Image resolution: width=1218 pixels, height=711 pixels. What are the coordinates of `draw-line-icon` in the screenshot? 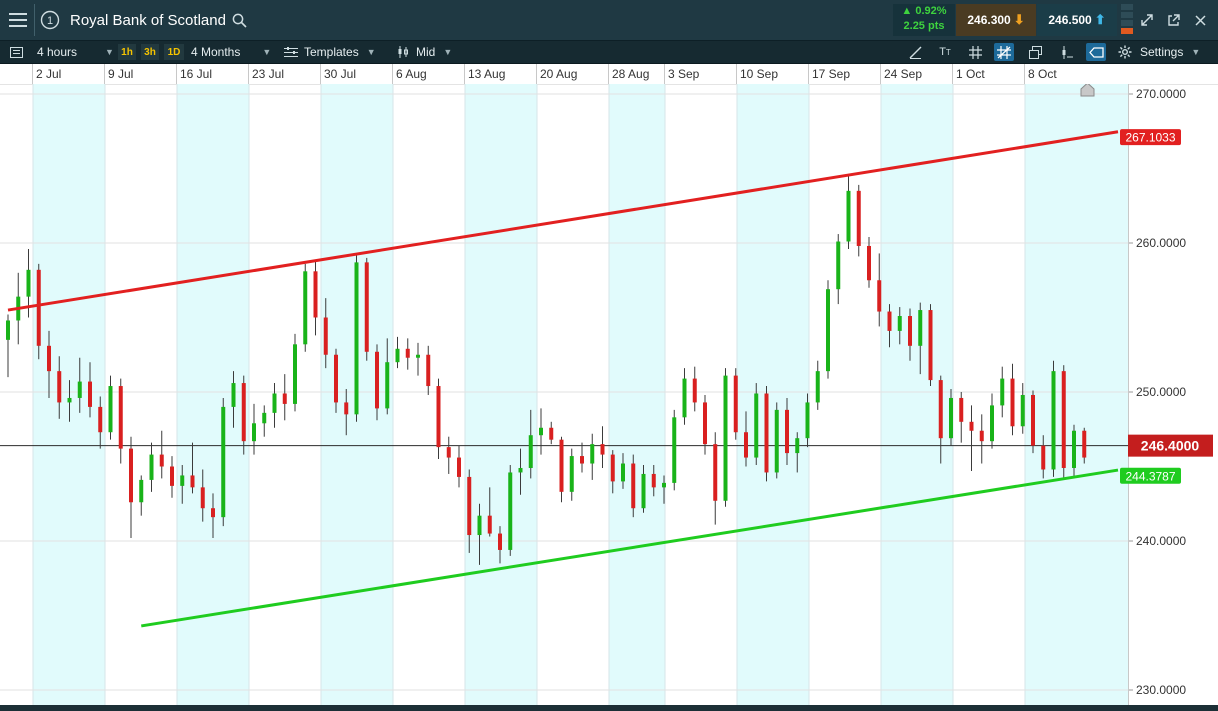 It's located at (915, 52).